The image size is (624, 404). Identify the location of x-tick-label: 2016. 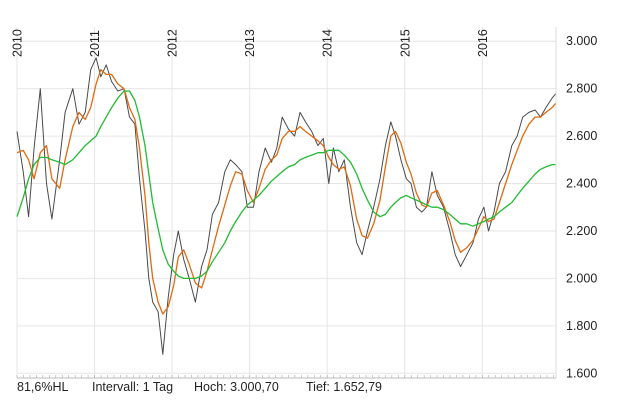
(483, 43).